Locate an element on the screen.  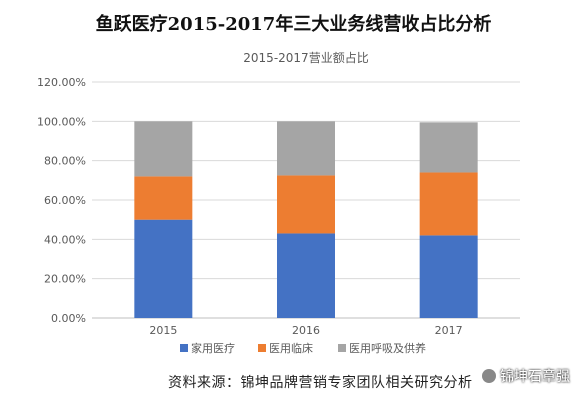
page-title: 鱼跃医疗2015-2017年三大业务线营收占比分析 is located at coordinates (293, 24).